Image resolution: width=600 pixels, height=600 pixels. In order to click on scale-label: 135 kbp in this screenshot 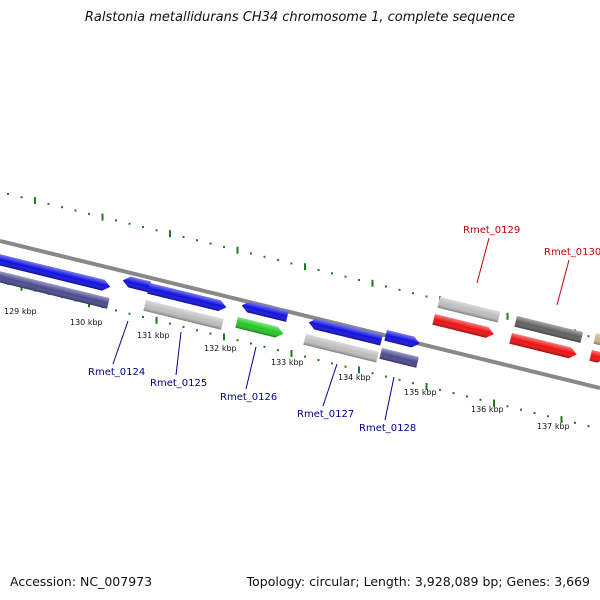, I will do `click(420, 392)`.